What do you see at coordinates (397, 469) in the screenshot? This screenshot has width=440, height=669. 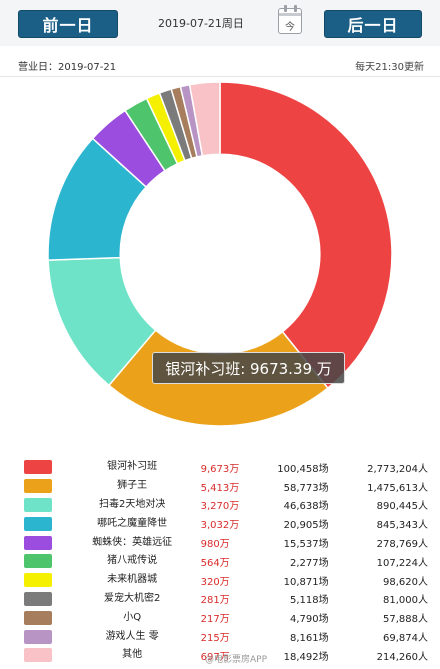 I see `legend-audience-count: 2,773,204人` at bounding box center [397, 469].